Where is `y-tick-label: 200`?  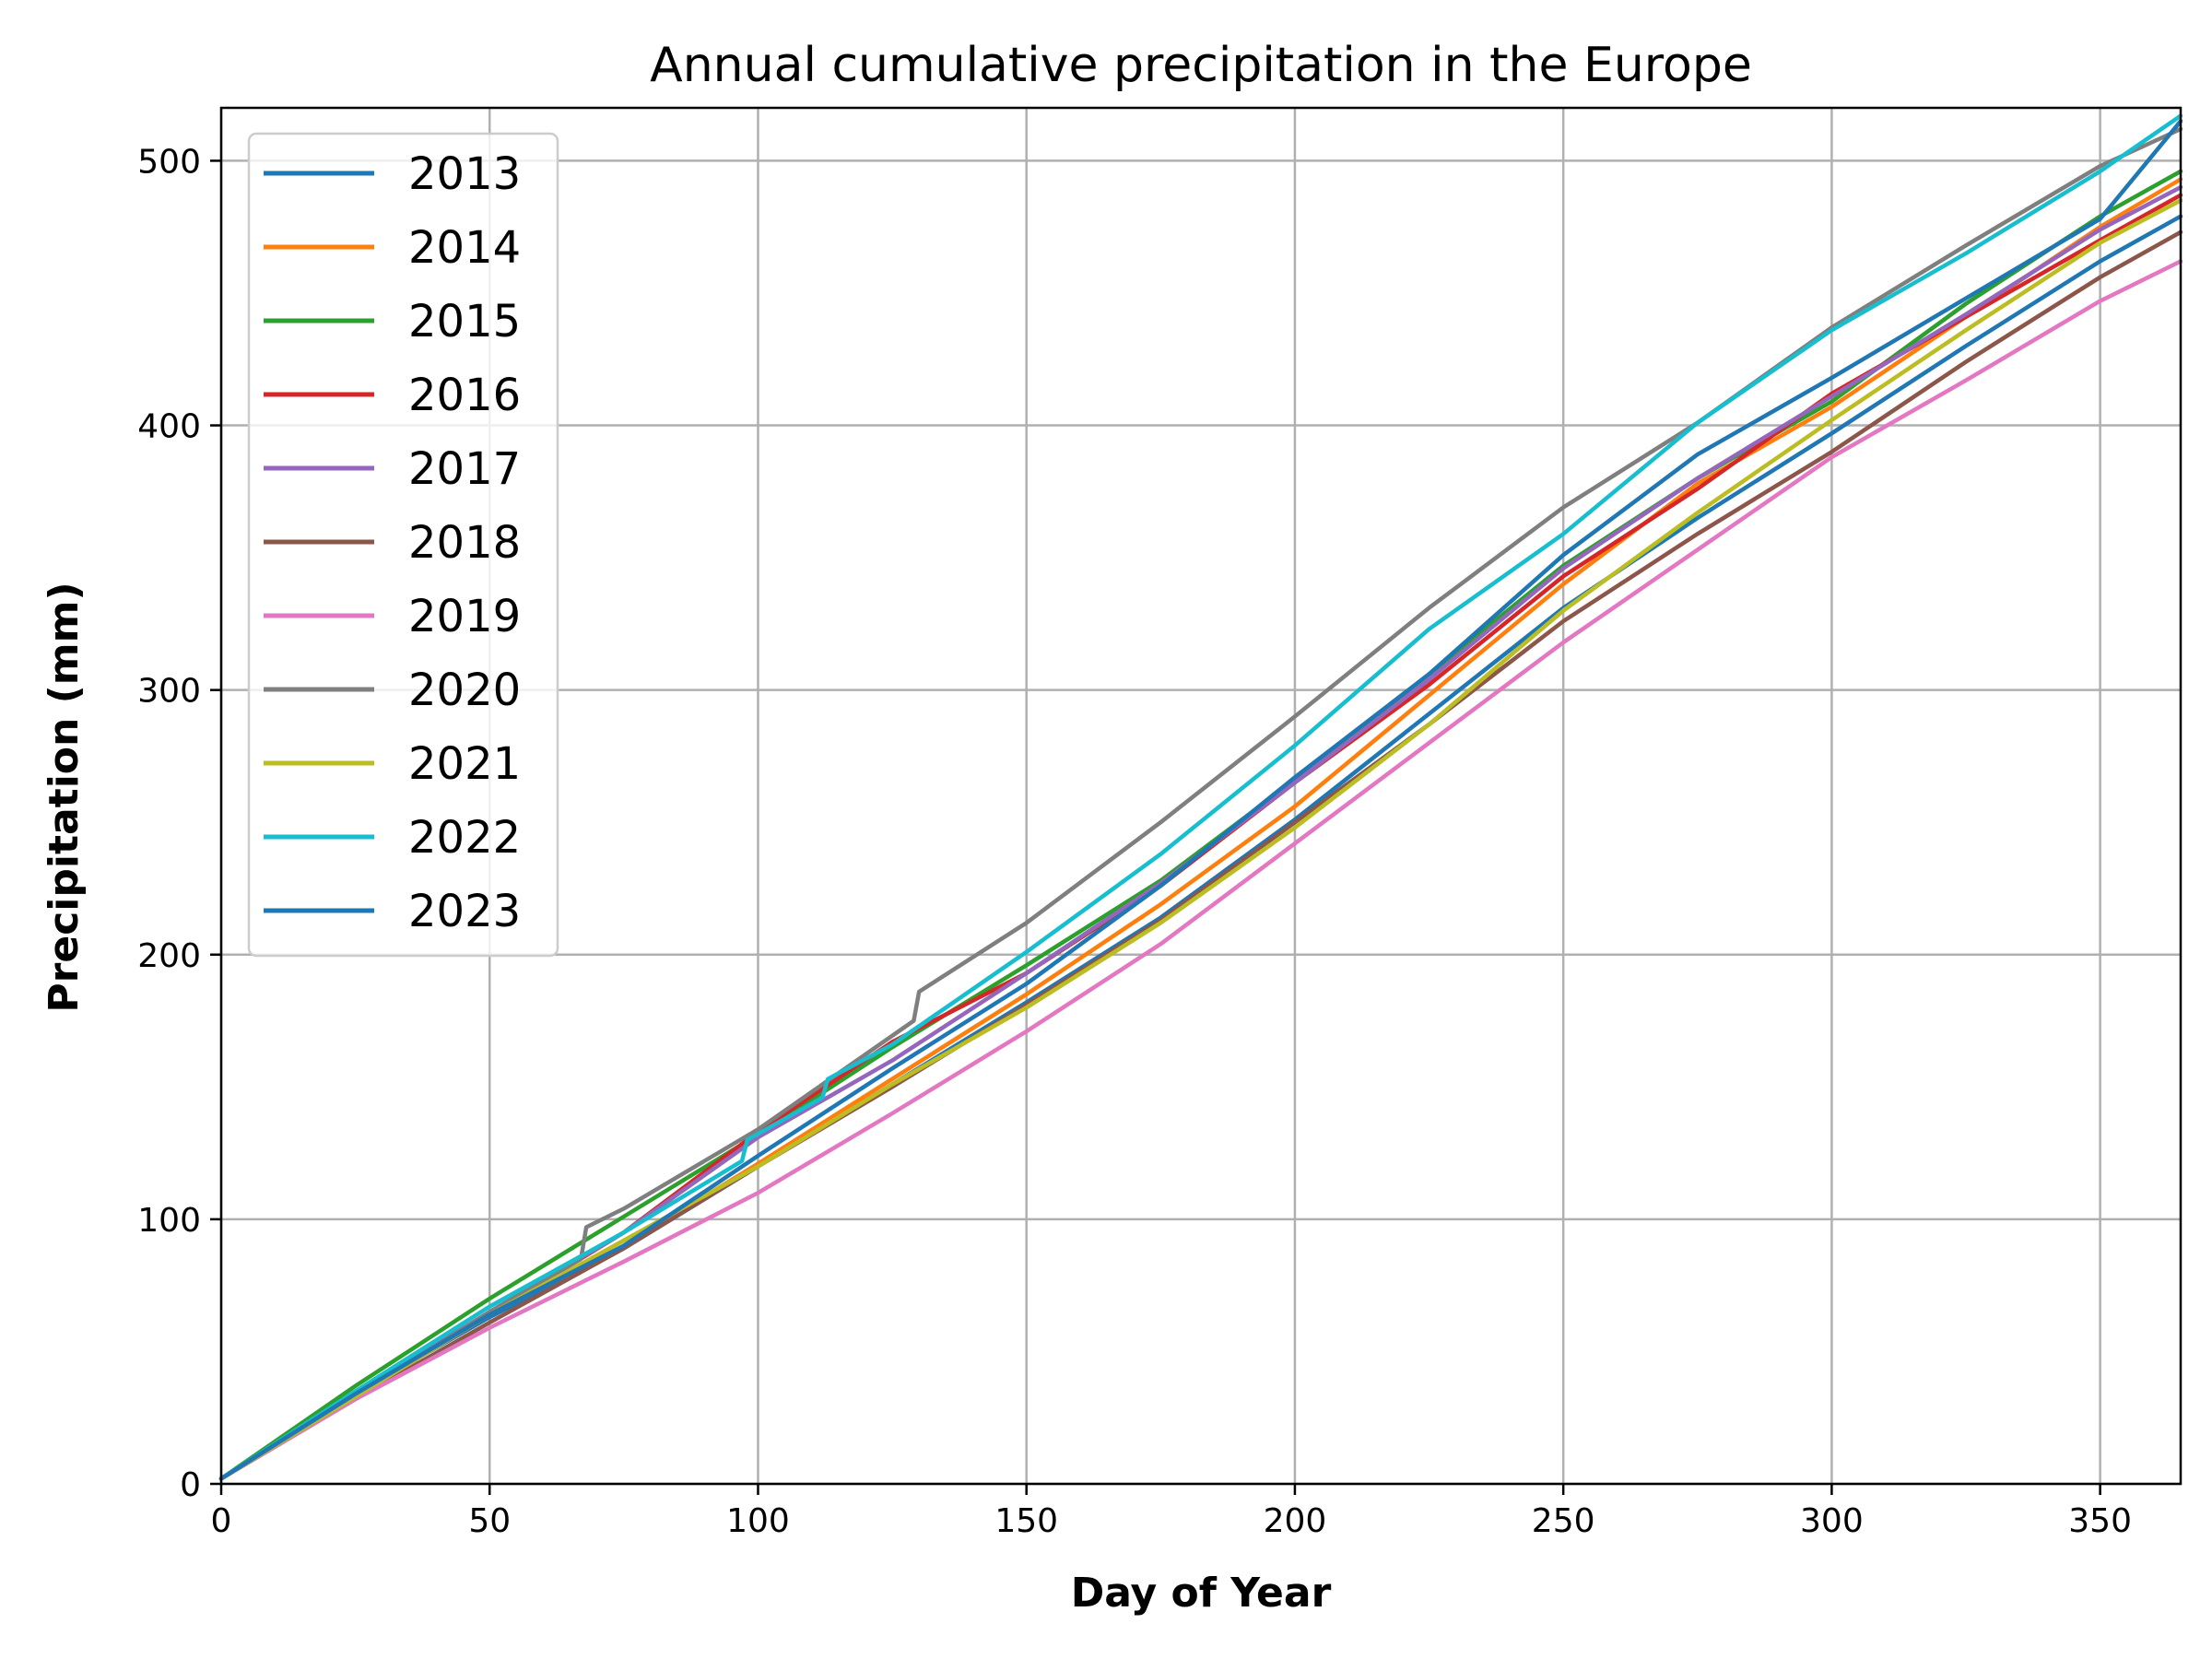
y-tick-label: 200 is located at coordinates (169, 956).